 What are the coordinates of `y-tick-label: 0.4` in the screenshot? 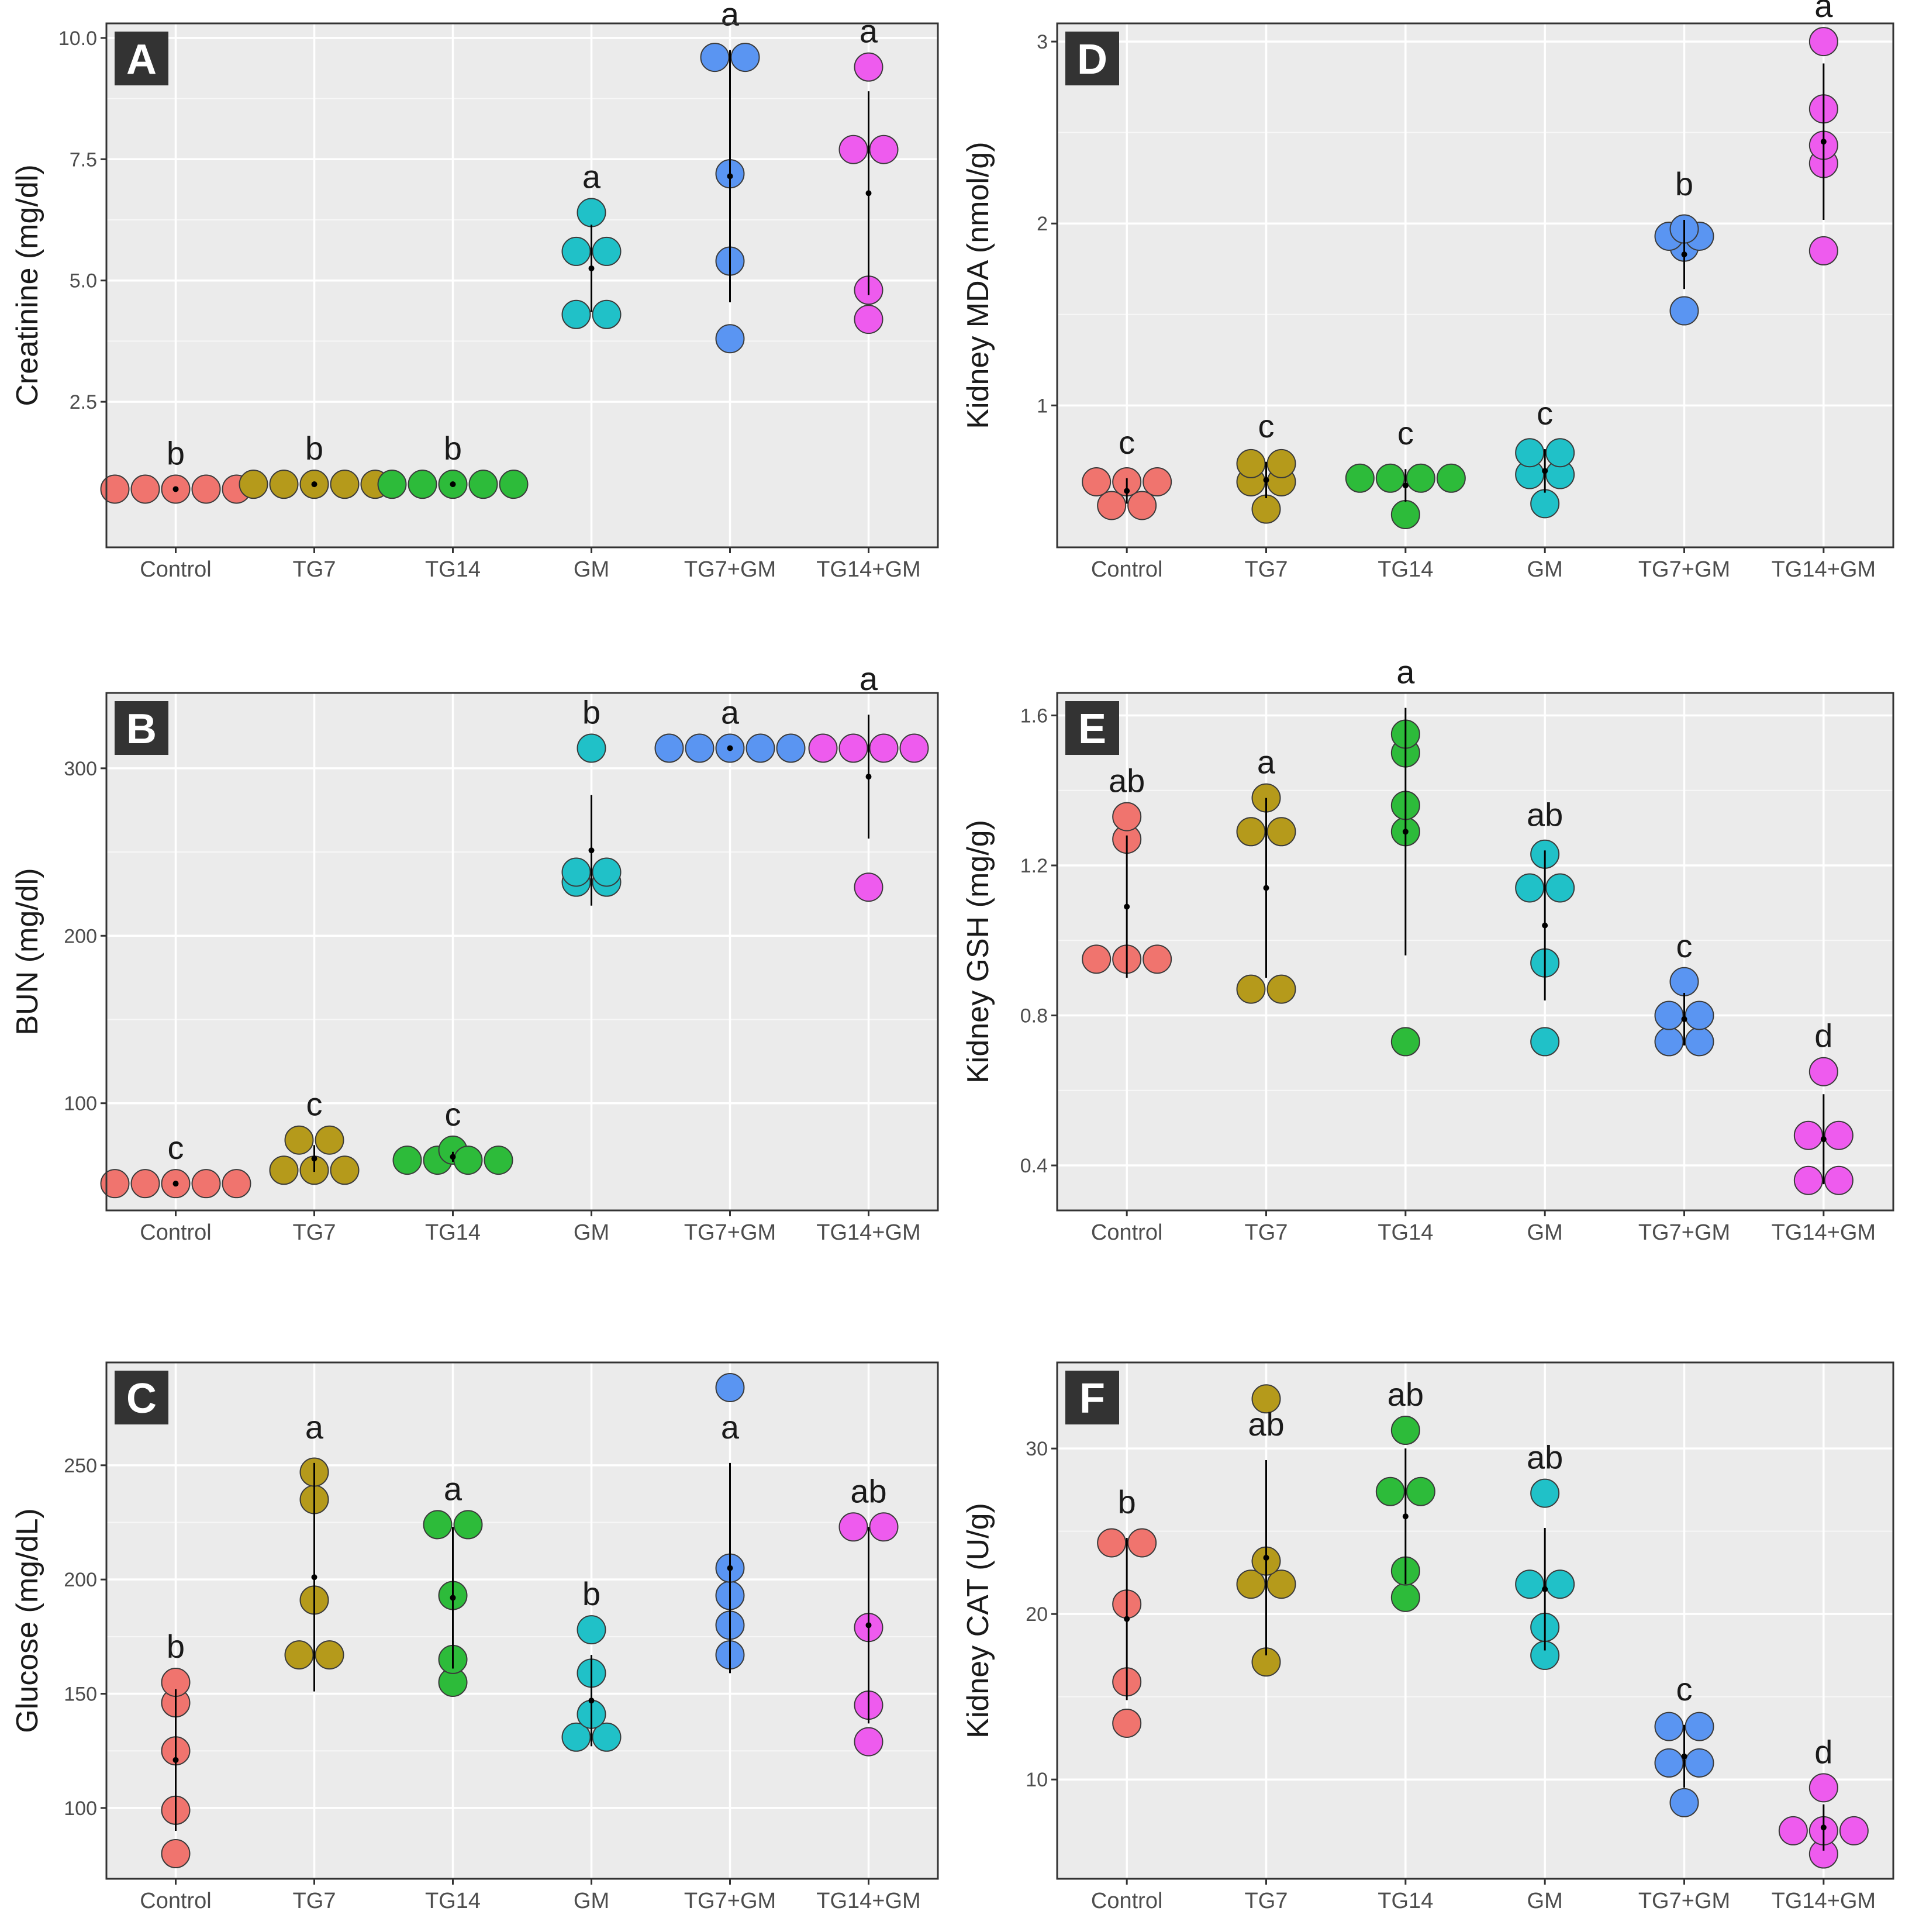 It's located at (1034, 1166).